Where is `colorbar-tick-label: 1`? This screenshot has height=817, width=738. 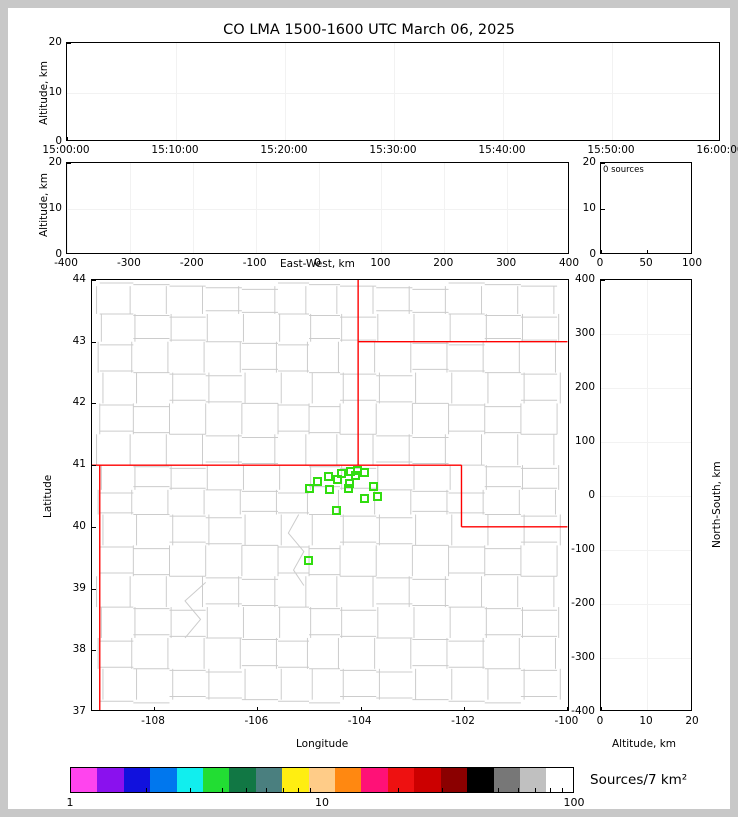
colorbar-tick-label: 1 is located at coordinates (70, 802).